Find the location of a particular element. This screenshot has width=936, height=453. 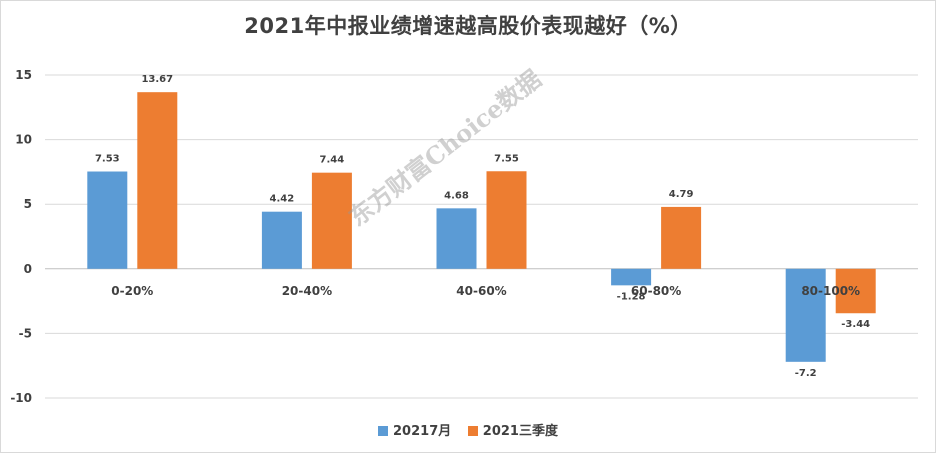

legend-item-series-1: 20217月 is located at coordinates (414, 429).